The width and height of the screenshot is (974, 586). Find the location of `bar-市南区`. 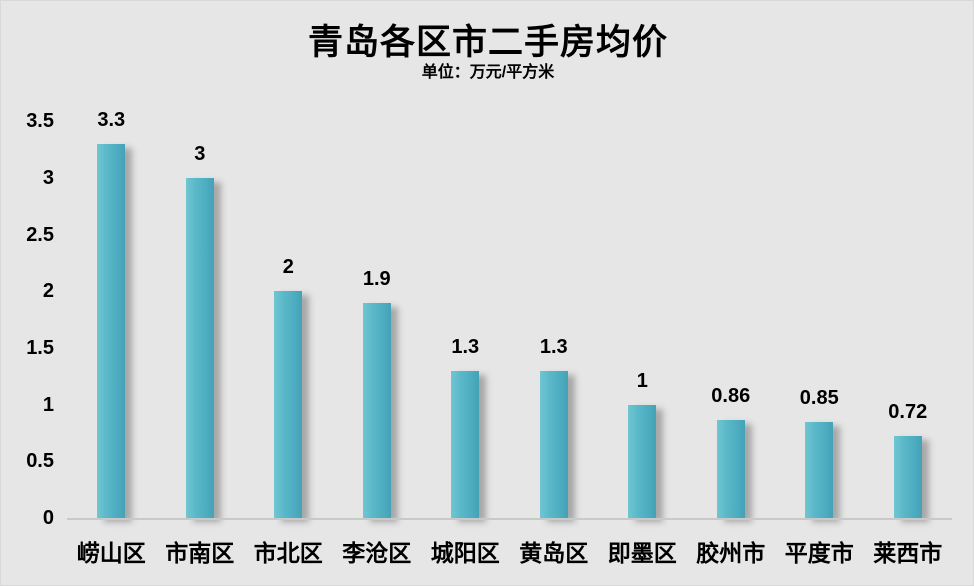

bar-市南区 is located at coordinates (199, 347).